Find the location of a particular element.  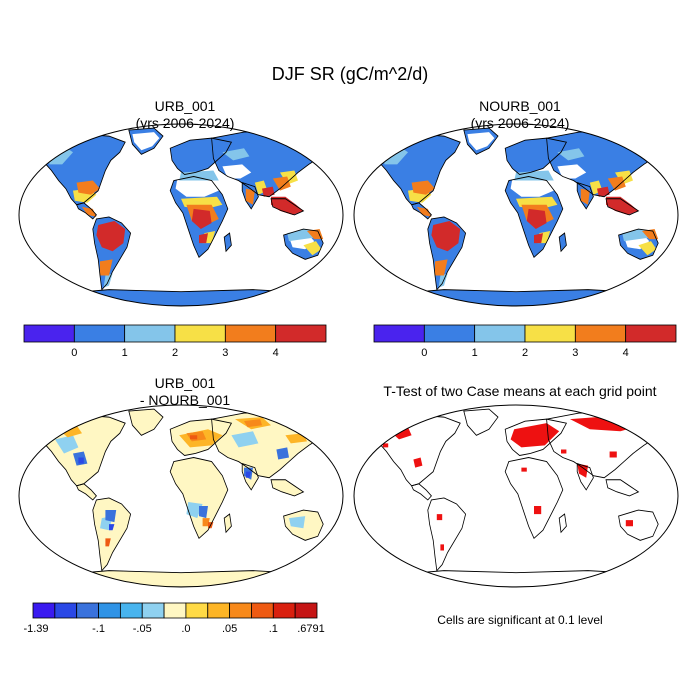

panel-title-difference: URB_001 - NOURB_001 is located at coordinates (185, 392).